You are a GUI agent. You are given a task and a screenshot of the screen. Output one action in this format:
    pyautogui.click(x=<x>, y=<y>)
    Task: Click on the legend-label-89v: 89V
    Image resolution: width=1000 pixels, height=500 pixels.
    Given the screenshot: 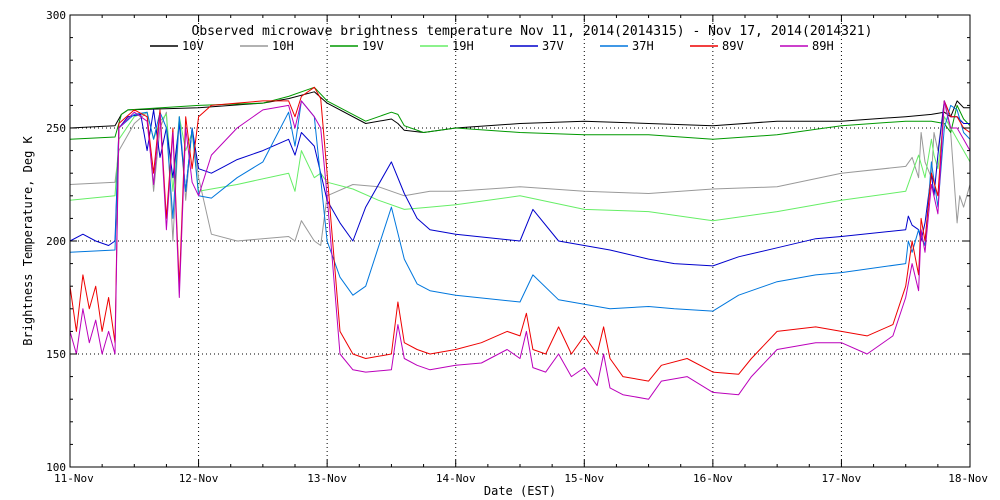 What is the action you would take?
    pyautogui.click(x=733, y=46)
    